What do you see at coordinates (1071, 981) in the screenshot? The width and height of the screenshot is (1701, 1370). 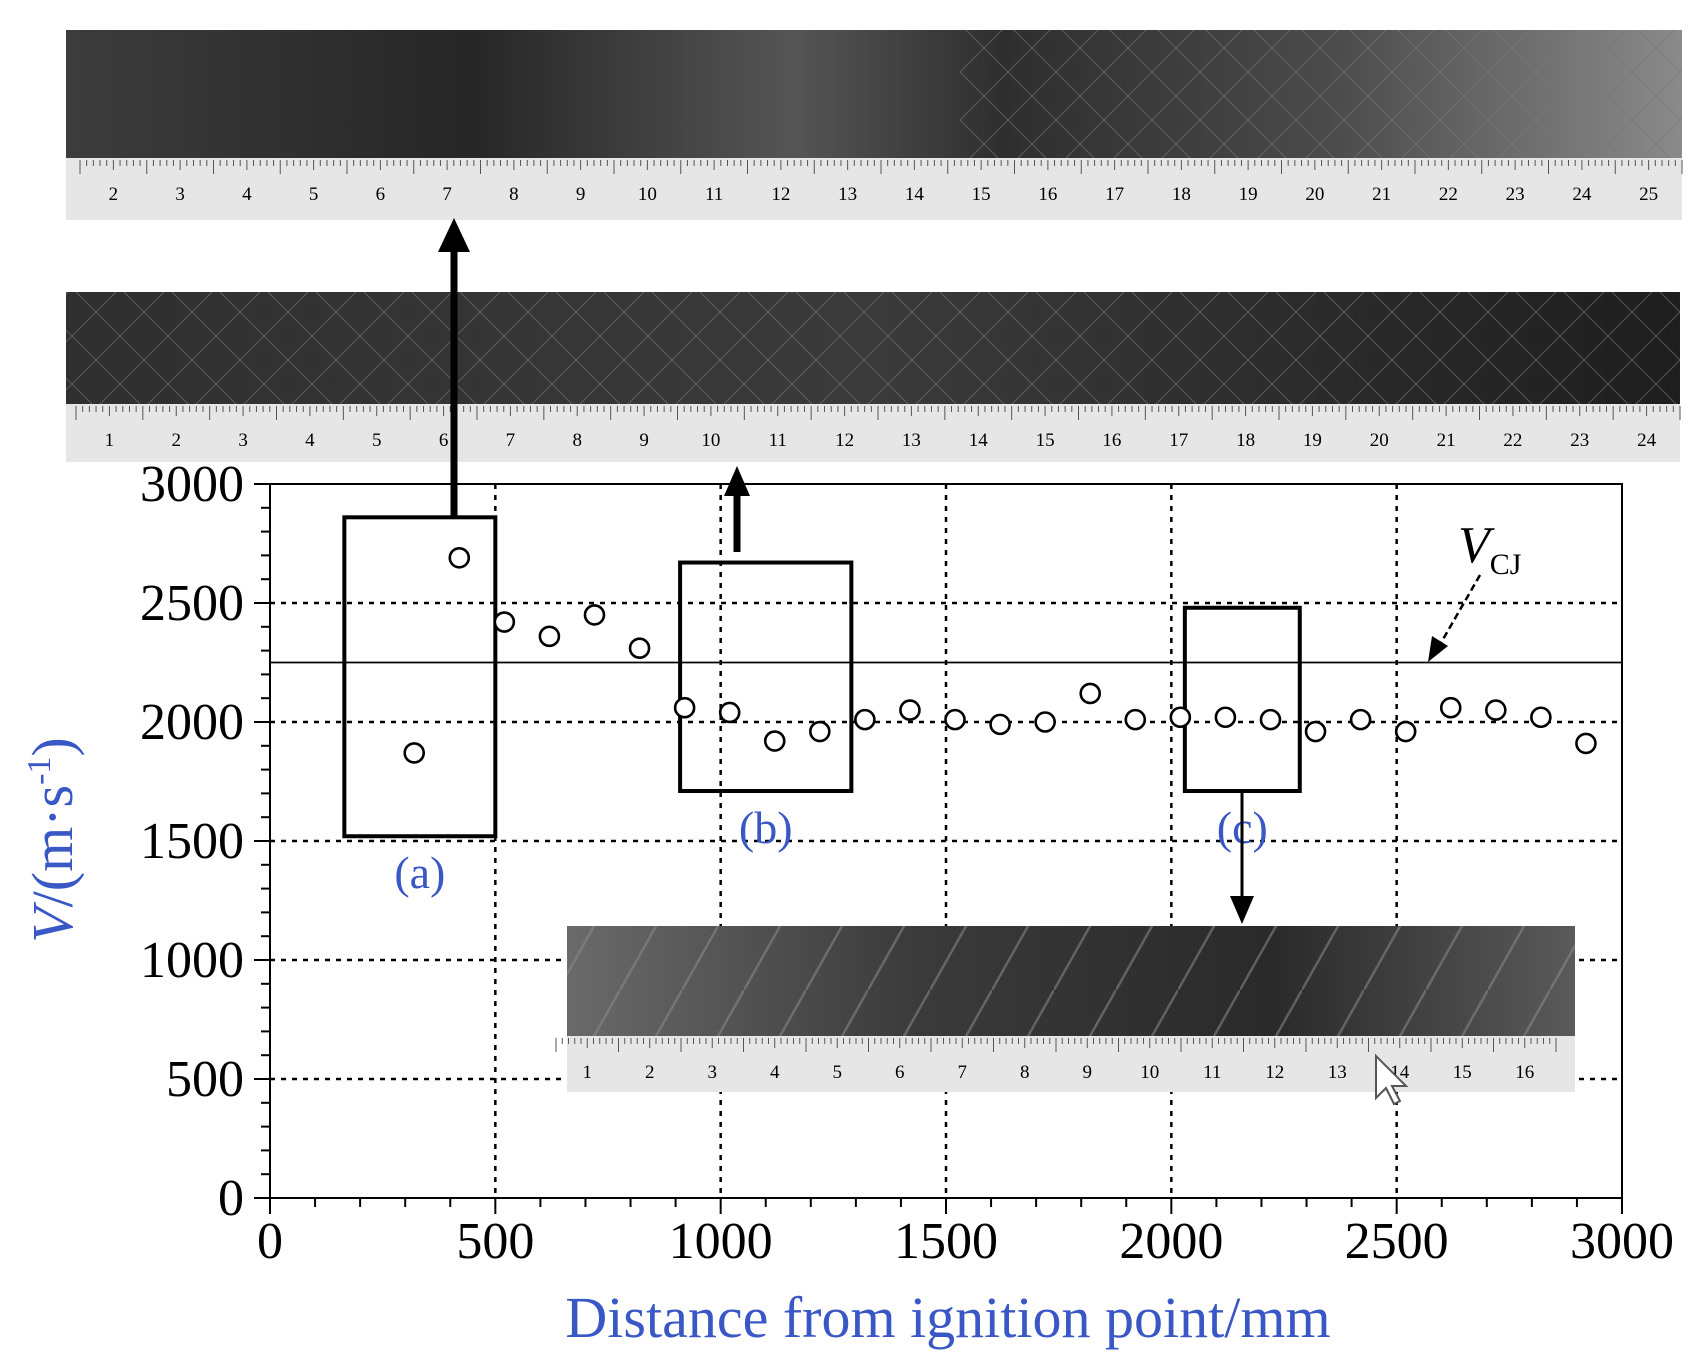 I see `photo-bottom-stripes` at bounding box center [1071, 981].